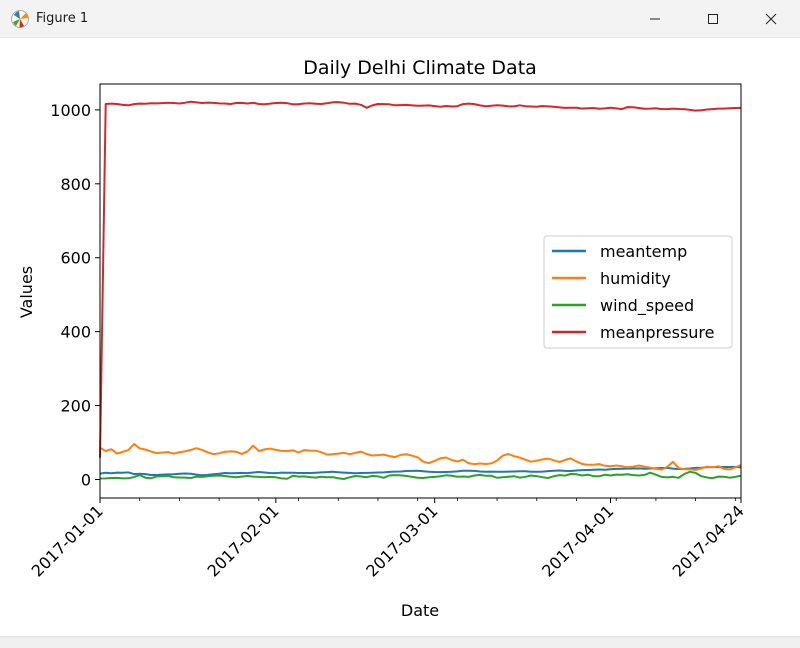 The height and width of the screenshot is (648, 800). What do you see at coordinates (401, 540) in the screenshot?
I see `x-tick-label: 2017-03-01` at bounding box center [401, 540].